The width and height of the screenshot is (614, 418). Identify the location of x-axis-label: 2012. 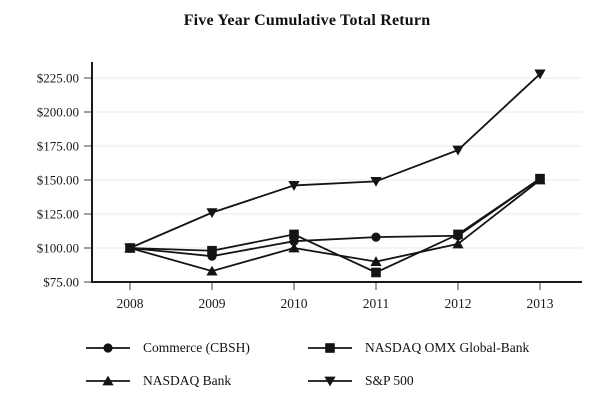
(458, 303).